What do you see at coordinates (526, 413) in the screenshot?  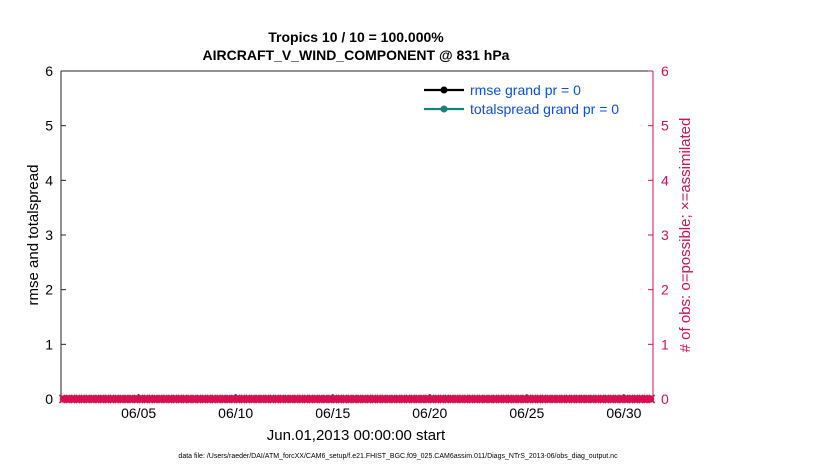 I see `x-tick-label: 06/25` at bounding box center [526, 413].